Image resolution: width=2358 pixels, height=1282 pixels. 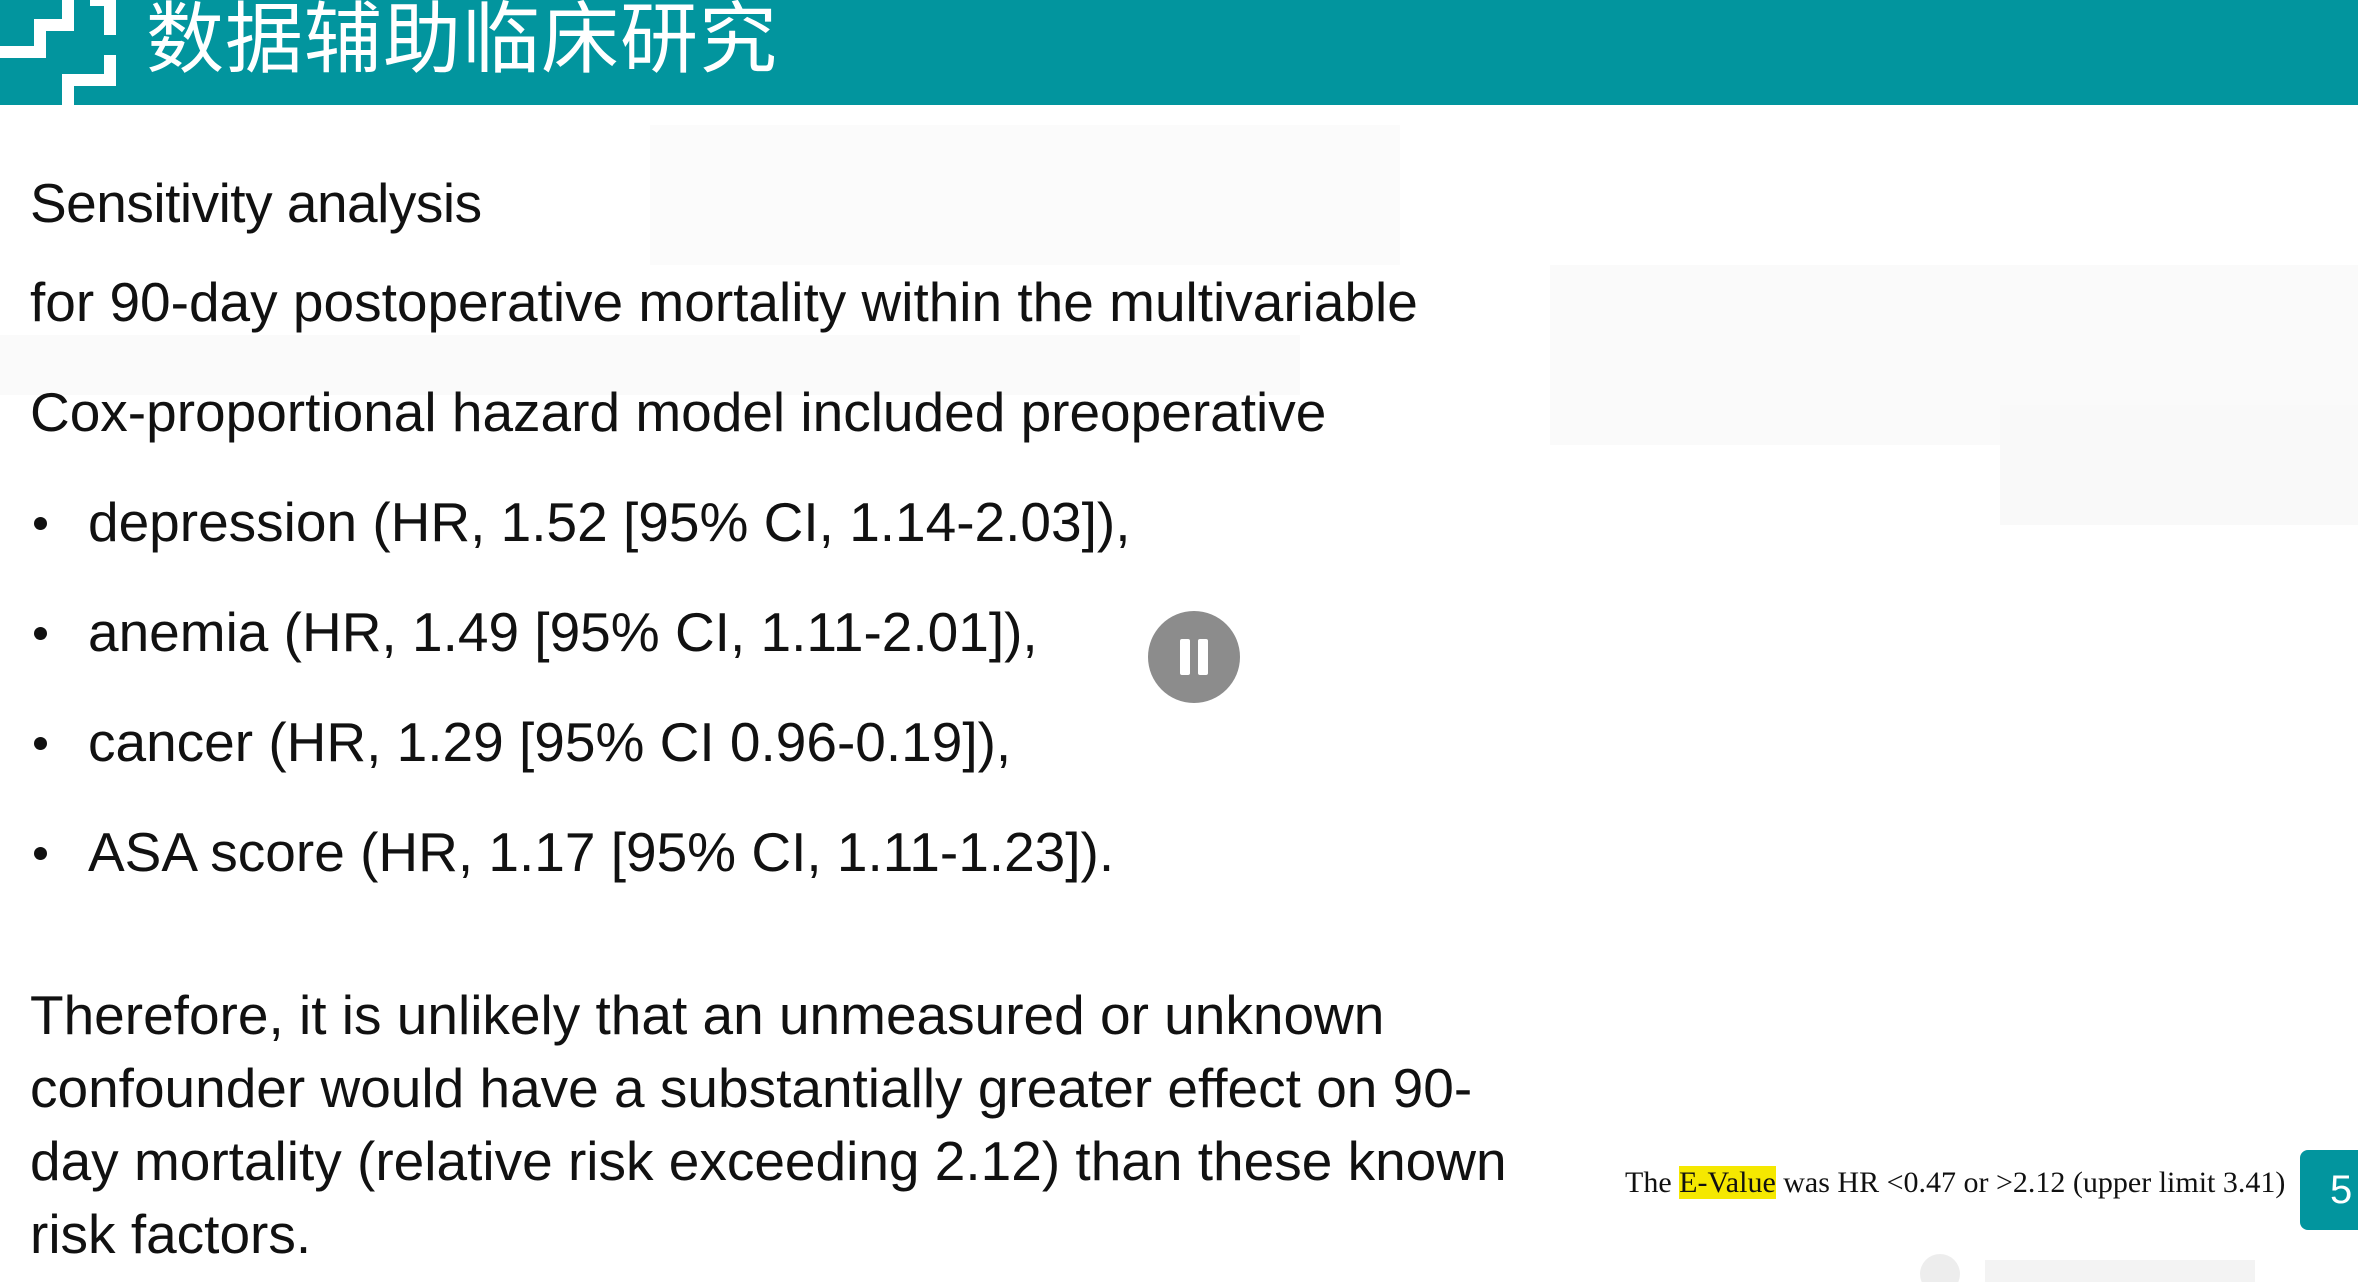 I want to click on list-item-text: cancer (HR, 1.29 [95% CI 0.96-0.19]),, so click(x=550, y=742).